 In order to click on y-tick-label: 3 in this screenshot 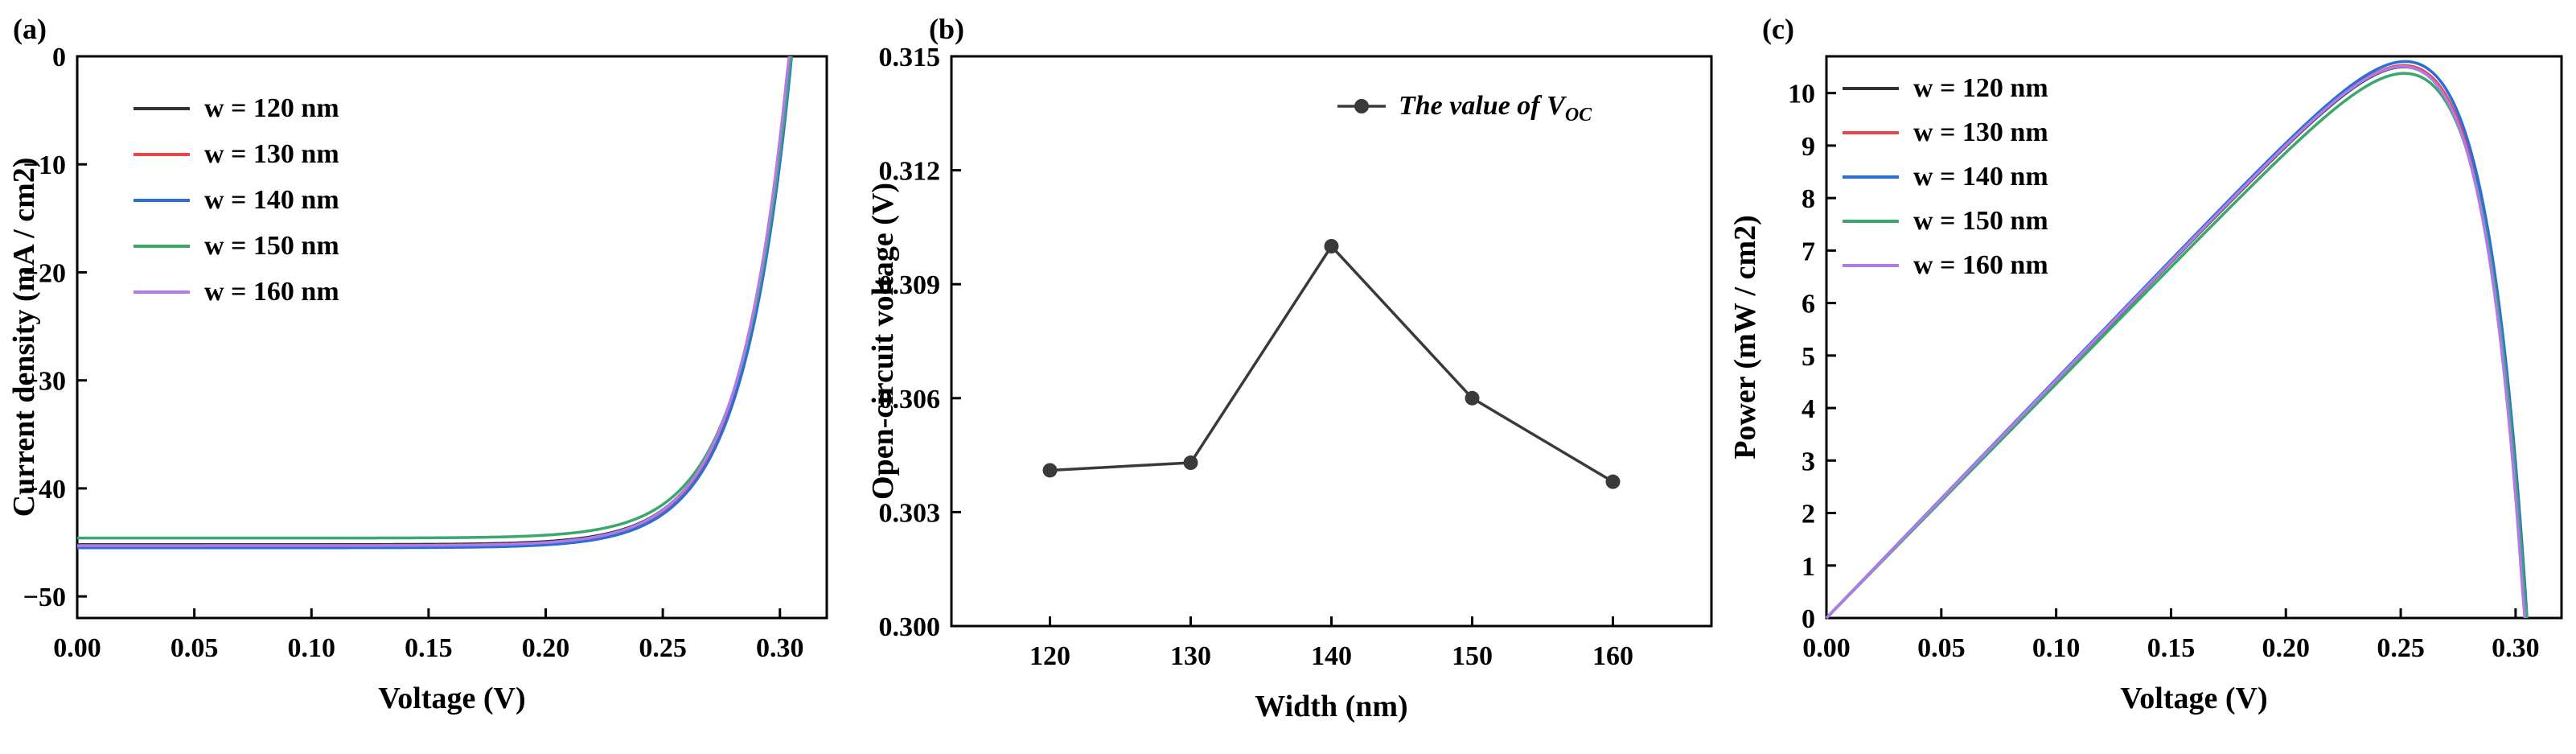, I will do `click(1808, 461)`.